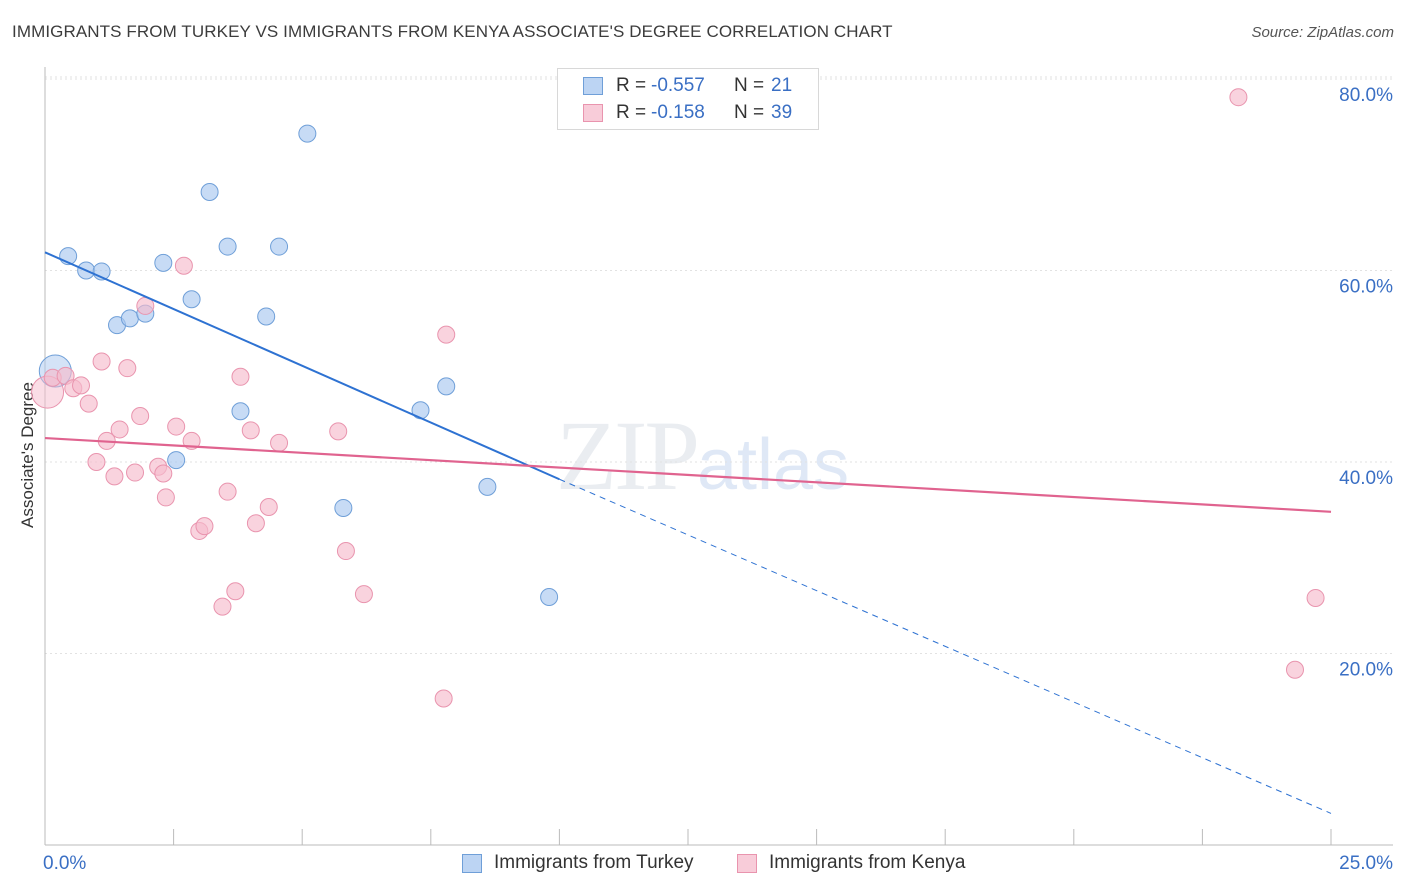 This screenshot has height=892, width=1406. Describe the element at coordinates (594, 862) in the screenshot. I see `legend-label-turkey: Immigrants from Turkey` at that location.